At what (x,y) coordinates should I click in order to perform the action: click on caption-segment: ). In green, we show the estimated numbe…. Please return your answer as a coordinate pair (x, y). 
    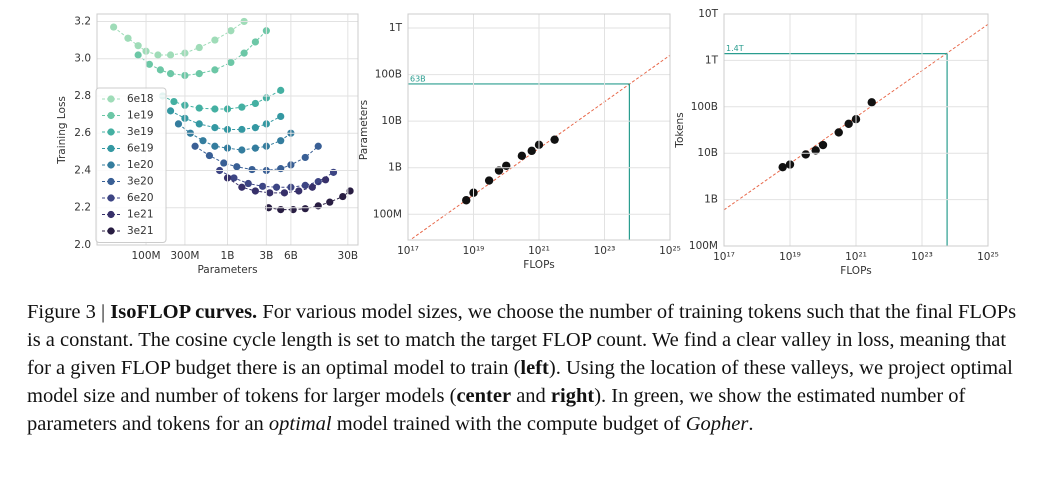
    Looking at the image, I should click on (496, 410).